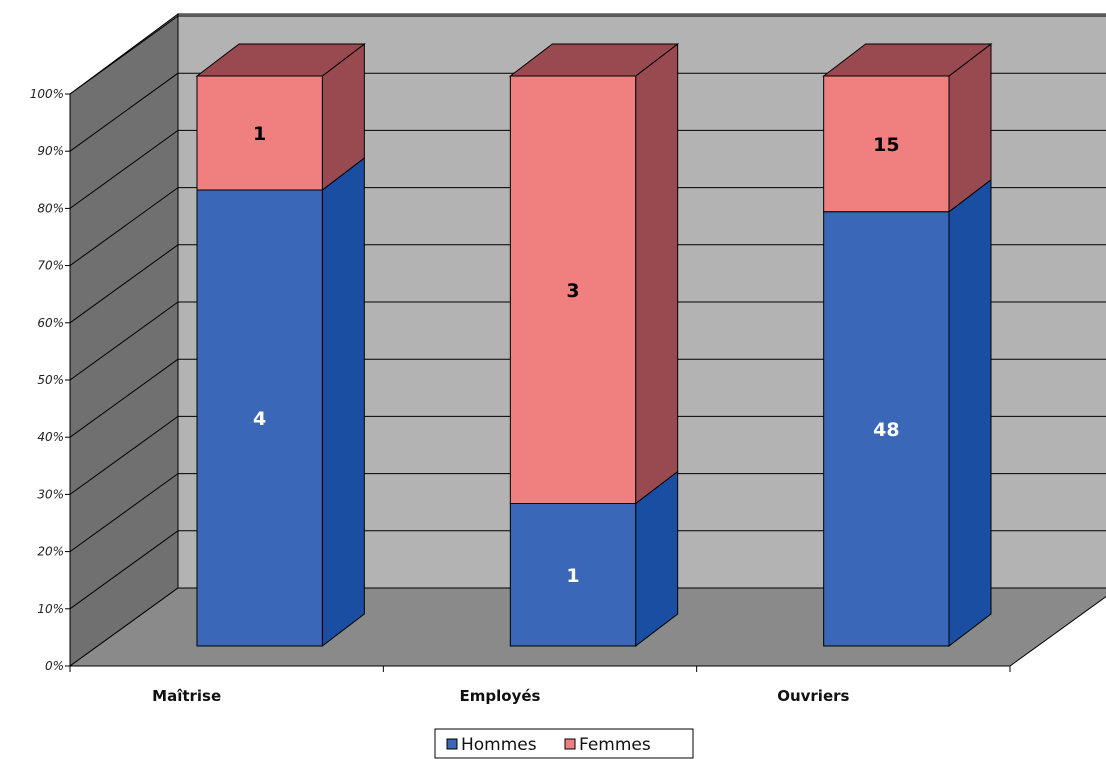 The image size is (1106, 759). I want to click on y-tick-label: 50%, so click(50, 380).